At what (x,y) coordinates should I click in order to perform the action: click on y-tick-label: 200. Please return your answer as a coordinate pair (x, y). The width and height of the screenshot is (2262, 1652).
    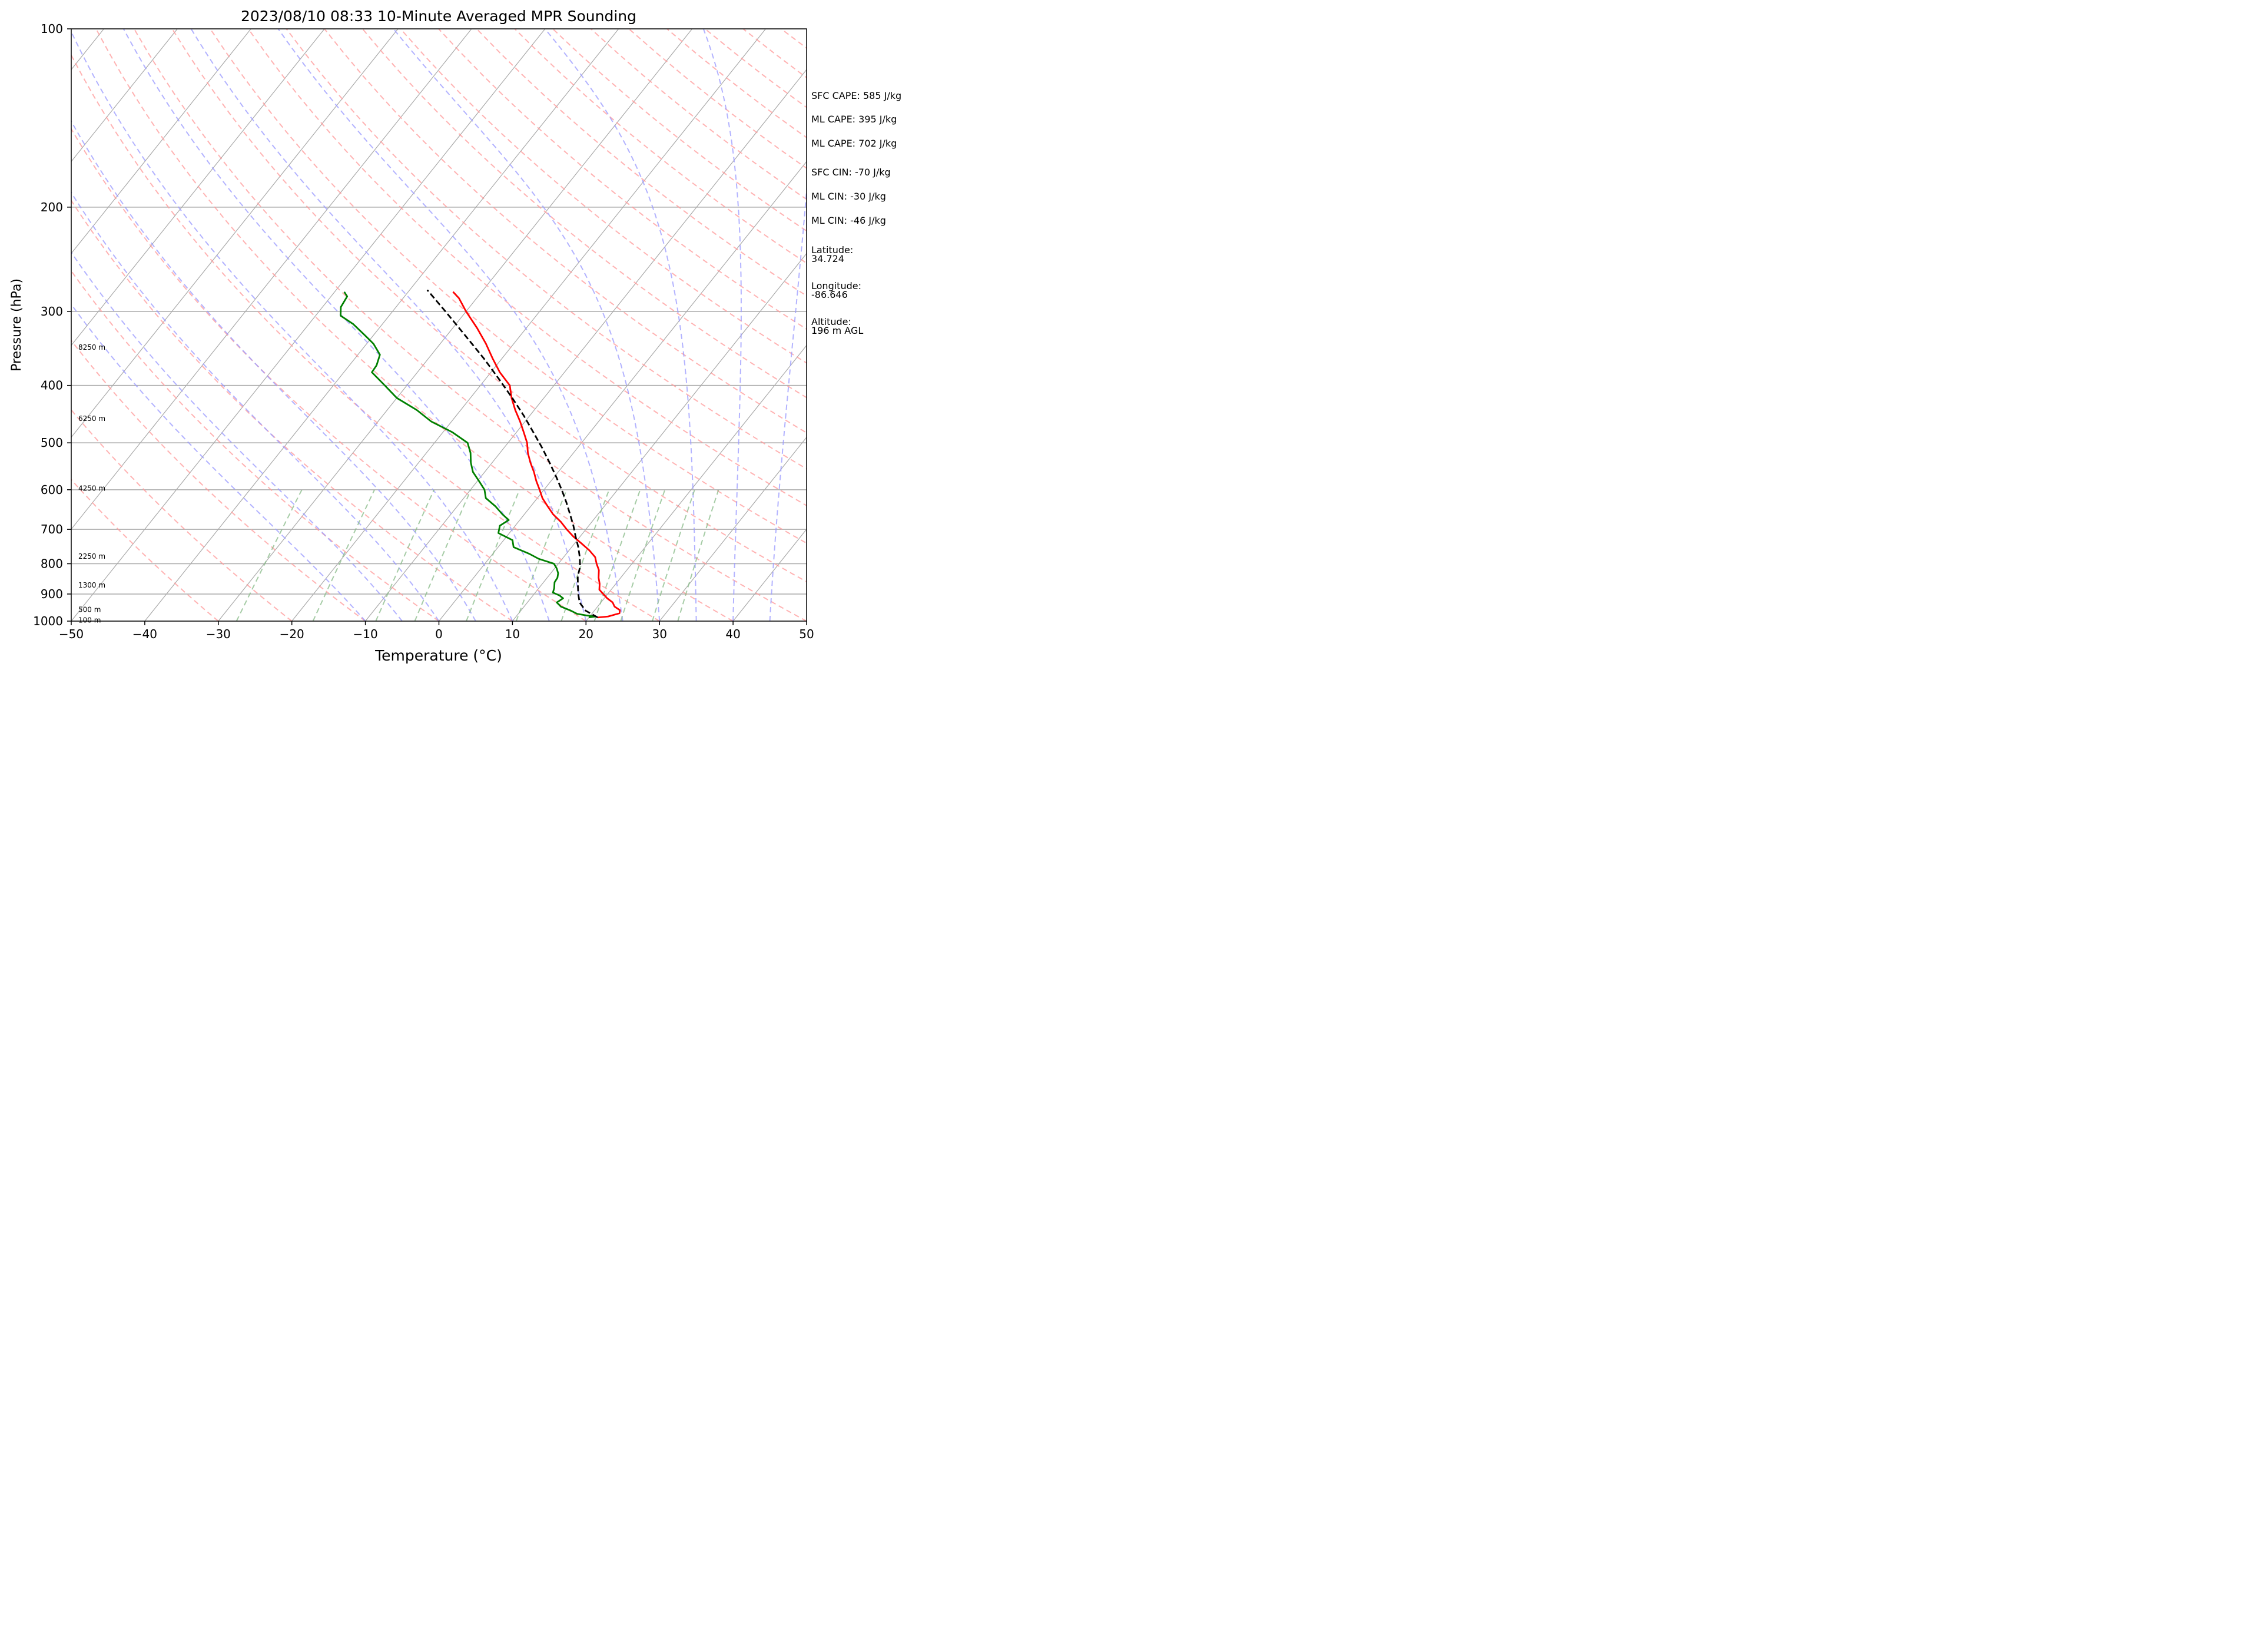
    Looking at the image, I should click on (52, 207).